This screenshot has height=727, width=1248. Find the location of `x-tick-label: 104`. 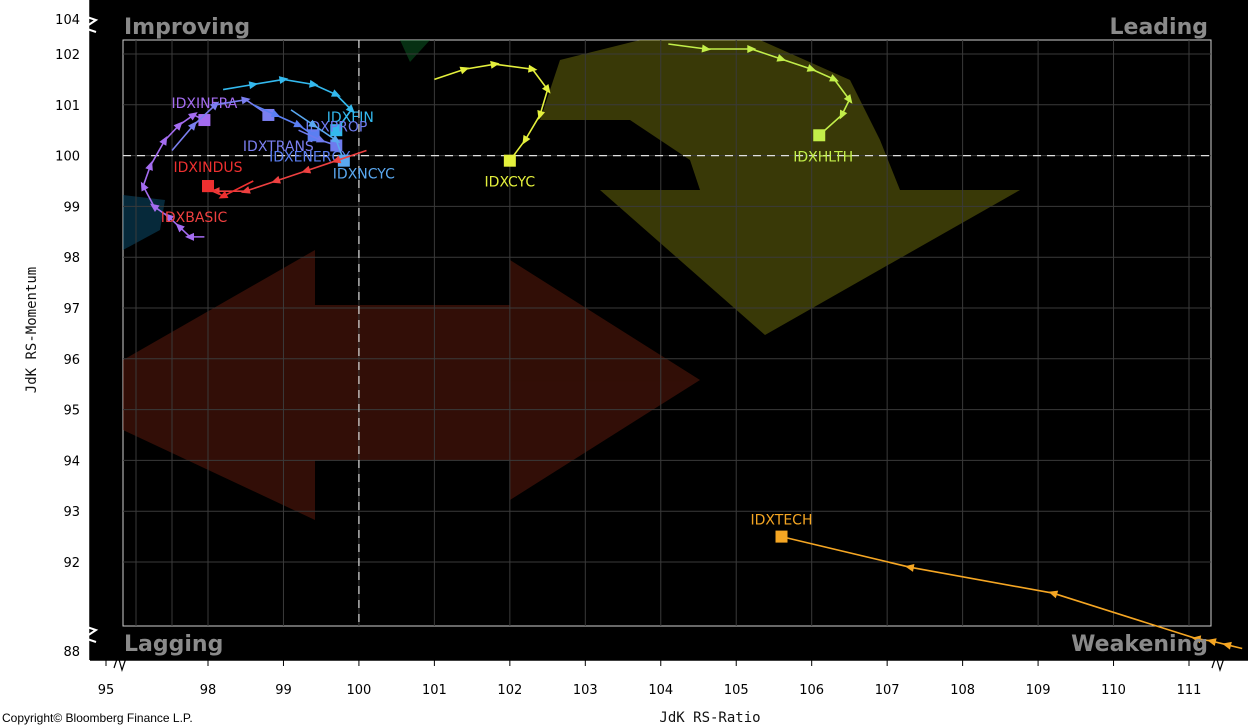

x-tick-label: 104 is located at coordinates (660, 690).